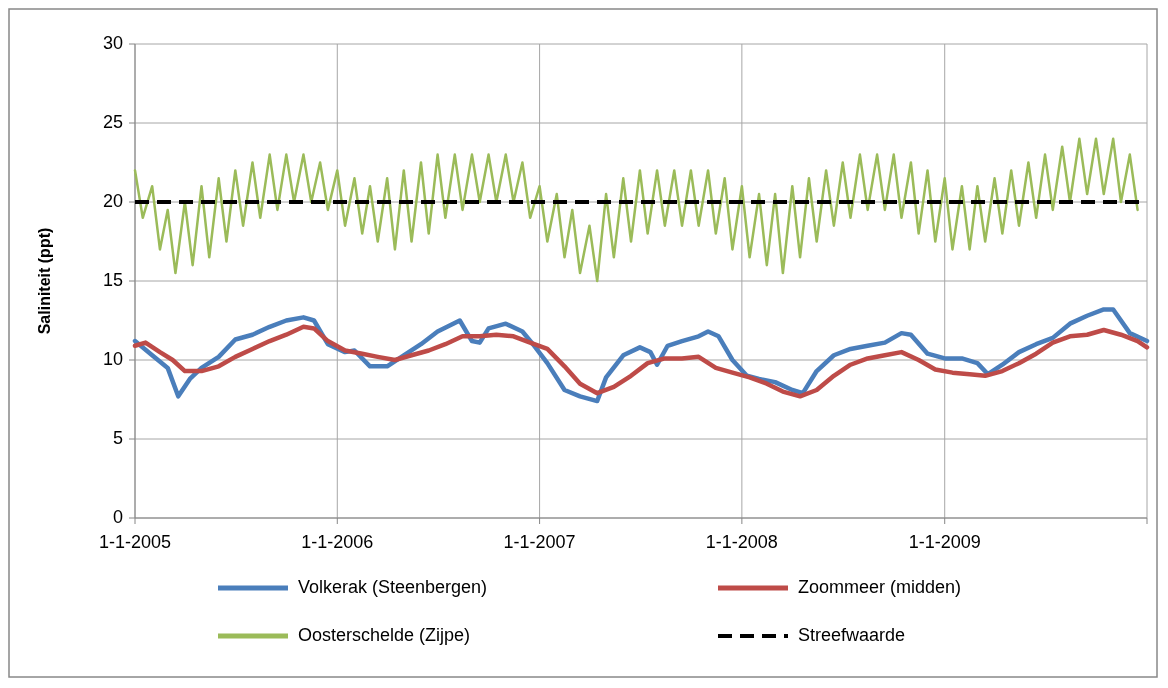  What do you see at coordinates (44, 281) in the screenshot?
I see `y-axis-title: Saliniteit (ppt)` at bounding box center [44, 281].